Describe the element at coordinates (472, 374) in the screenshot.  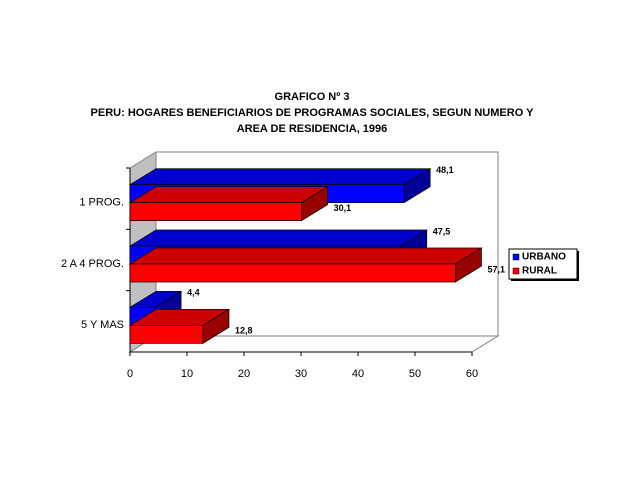
I see `x-tick-label: 60` at that location.